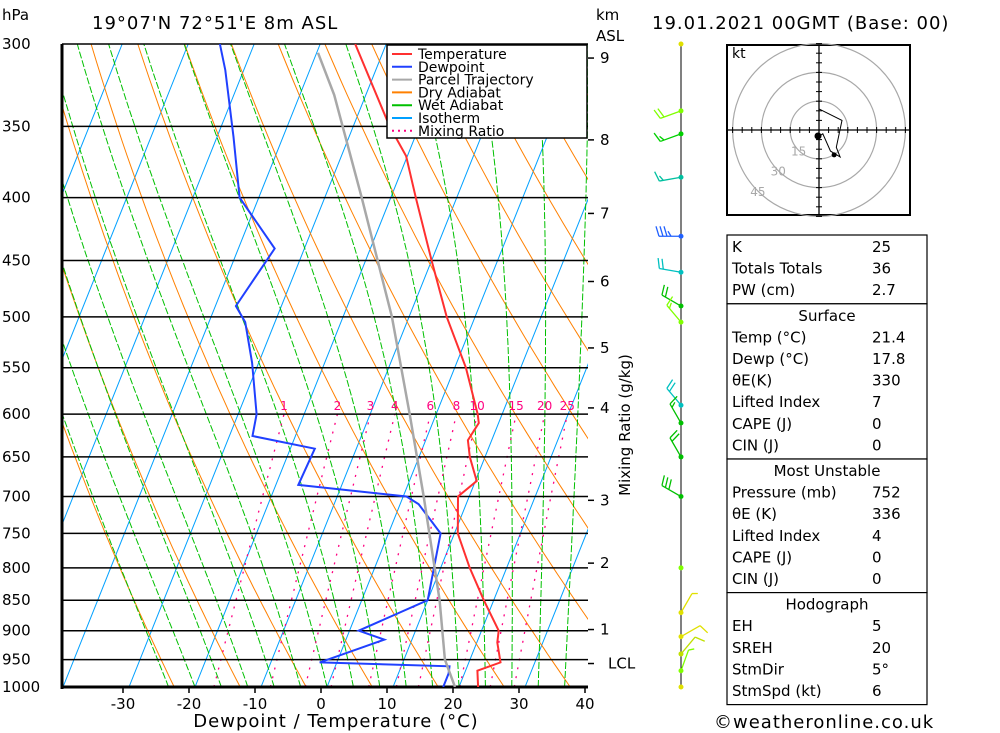  What do you see at coordinates (752, 648) in the screenshot?
I see `table-row-label: SREH` at bounding box center [752, 648].